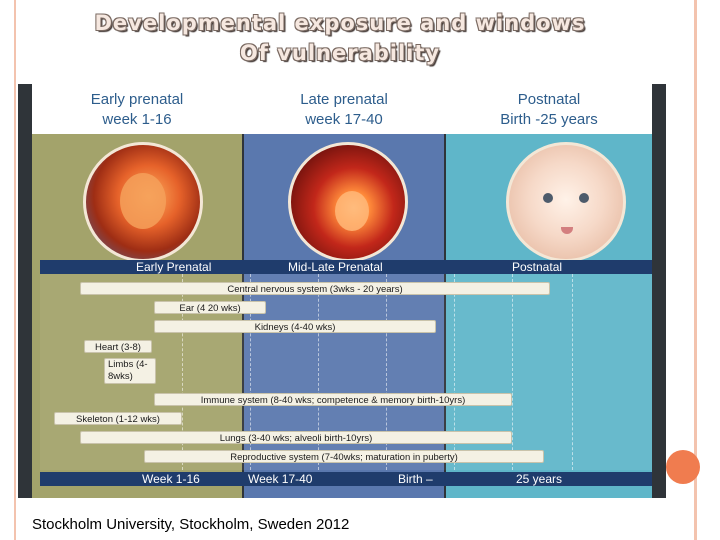  I want to click on stage-mid-late: Mid-Late Prenatal, so click(335, 267).